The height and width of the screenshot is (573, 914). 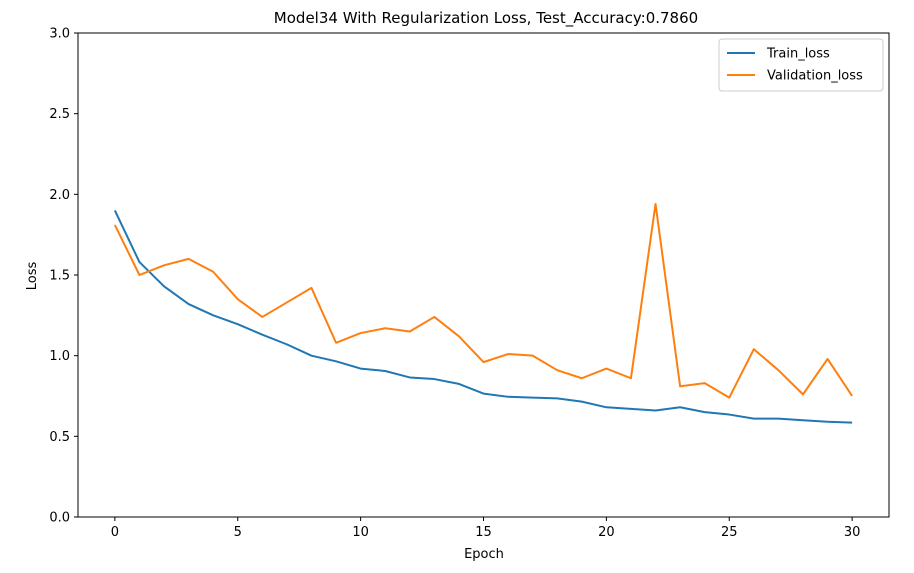 What do you see at coordinates (360, 532) in the screenshot?
I see `x-tick-label: 10` at bounding box center [360, 532].